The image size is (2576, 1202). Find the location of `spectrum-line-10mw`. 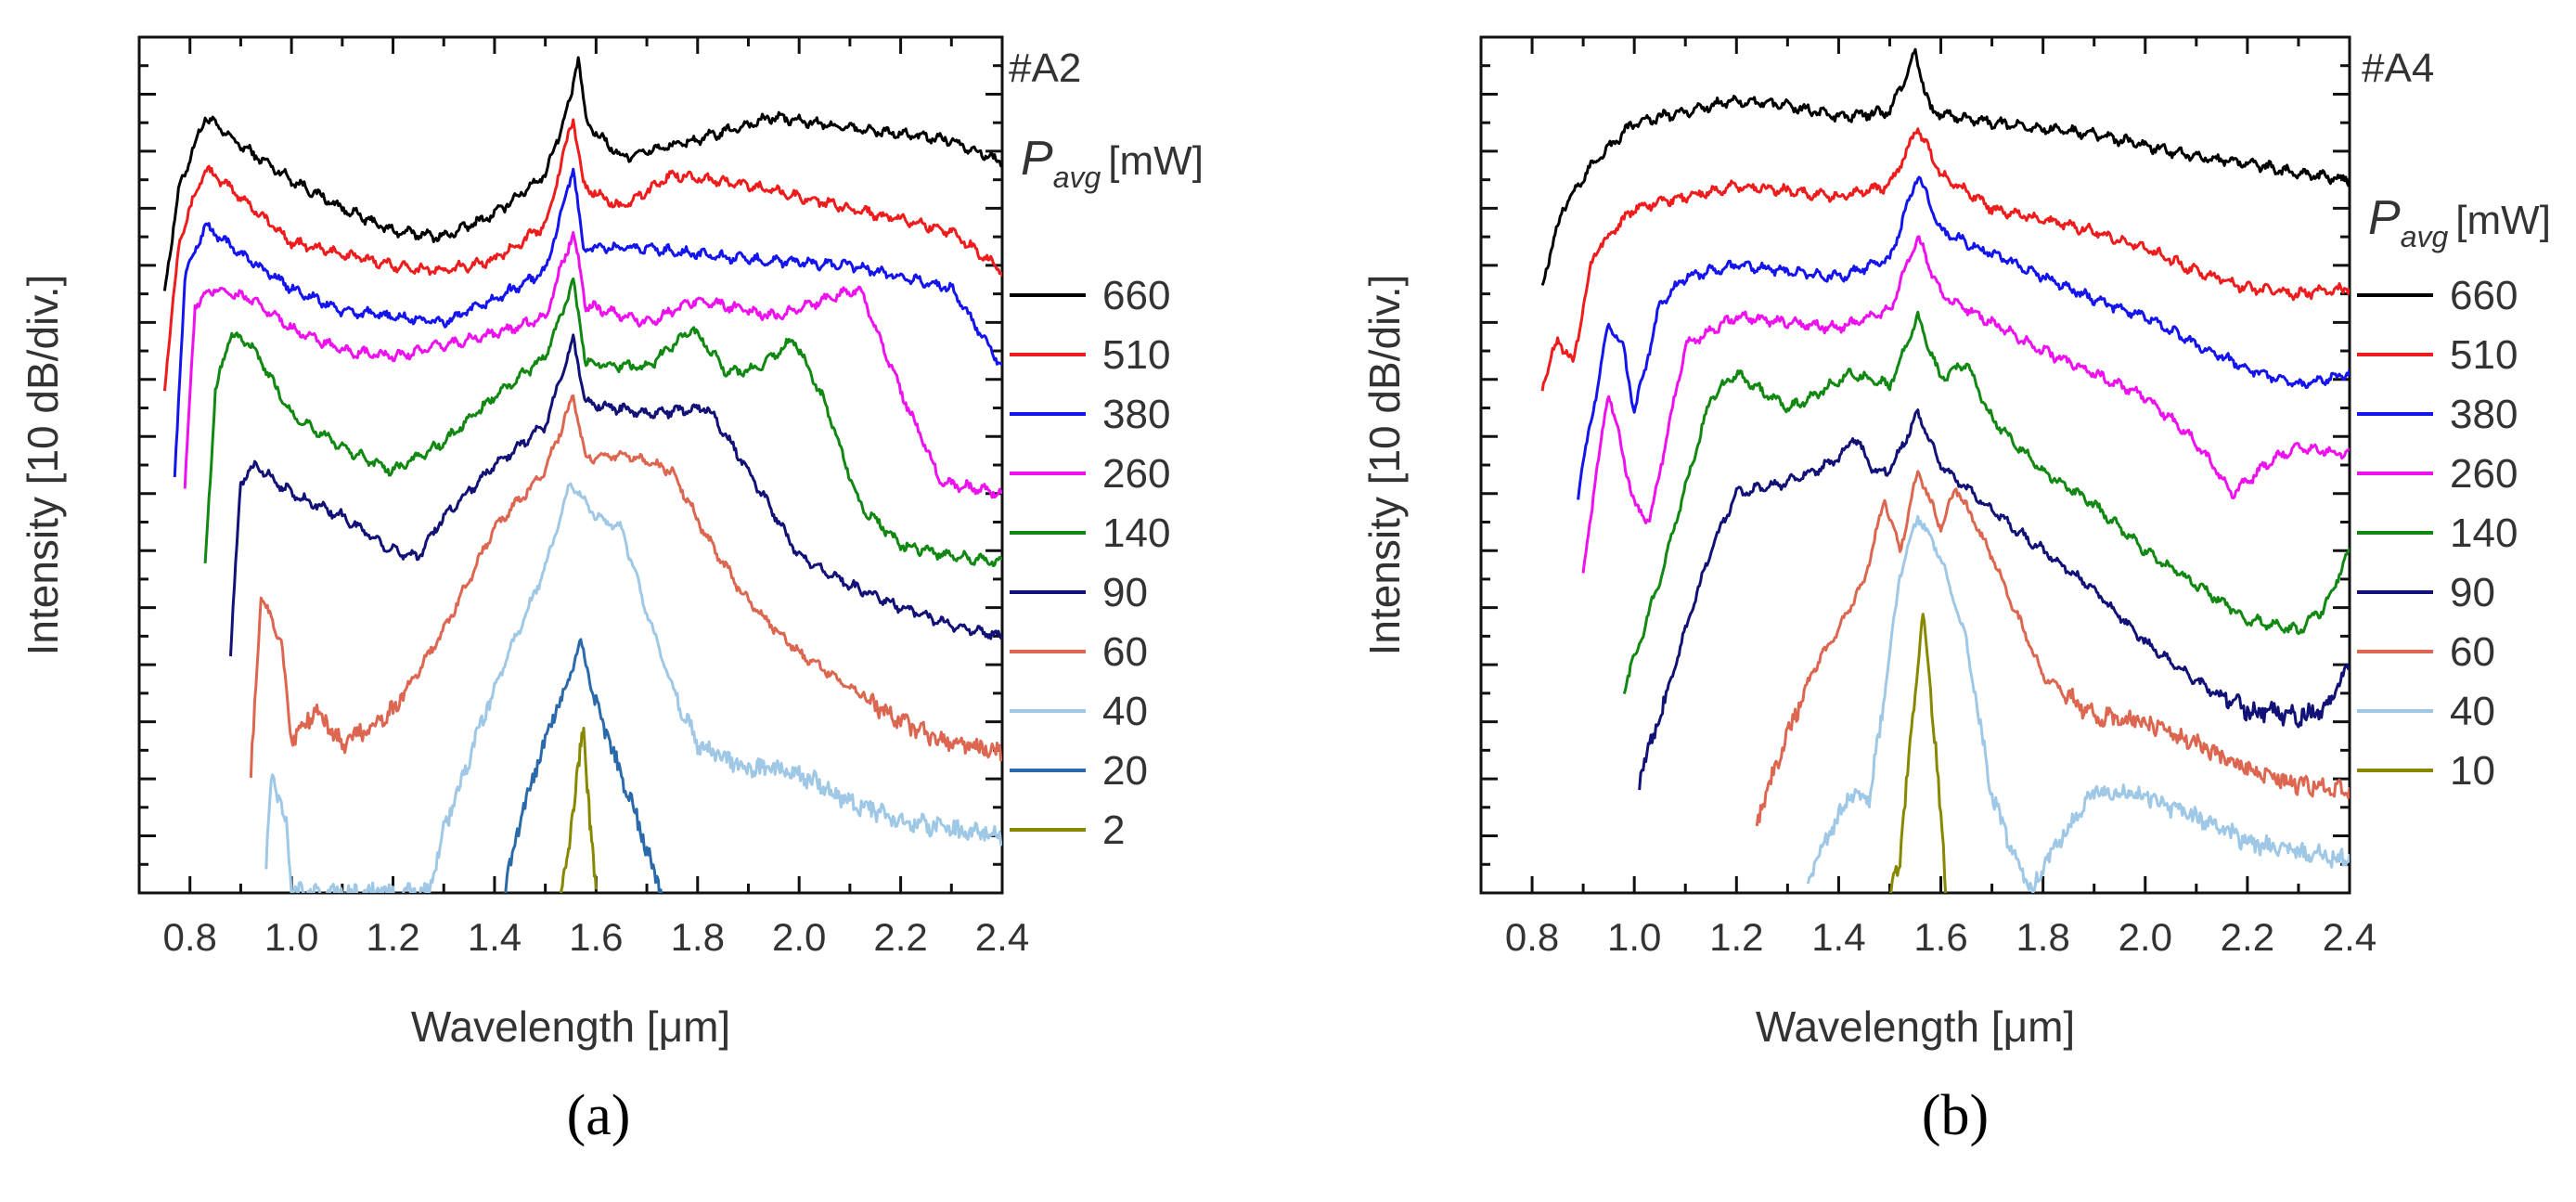

spectrum-line-10mw is located at coordinates (1918, 753).